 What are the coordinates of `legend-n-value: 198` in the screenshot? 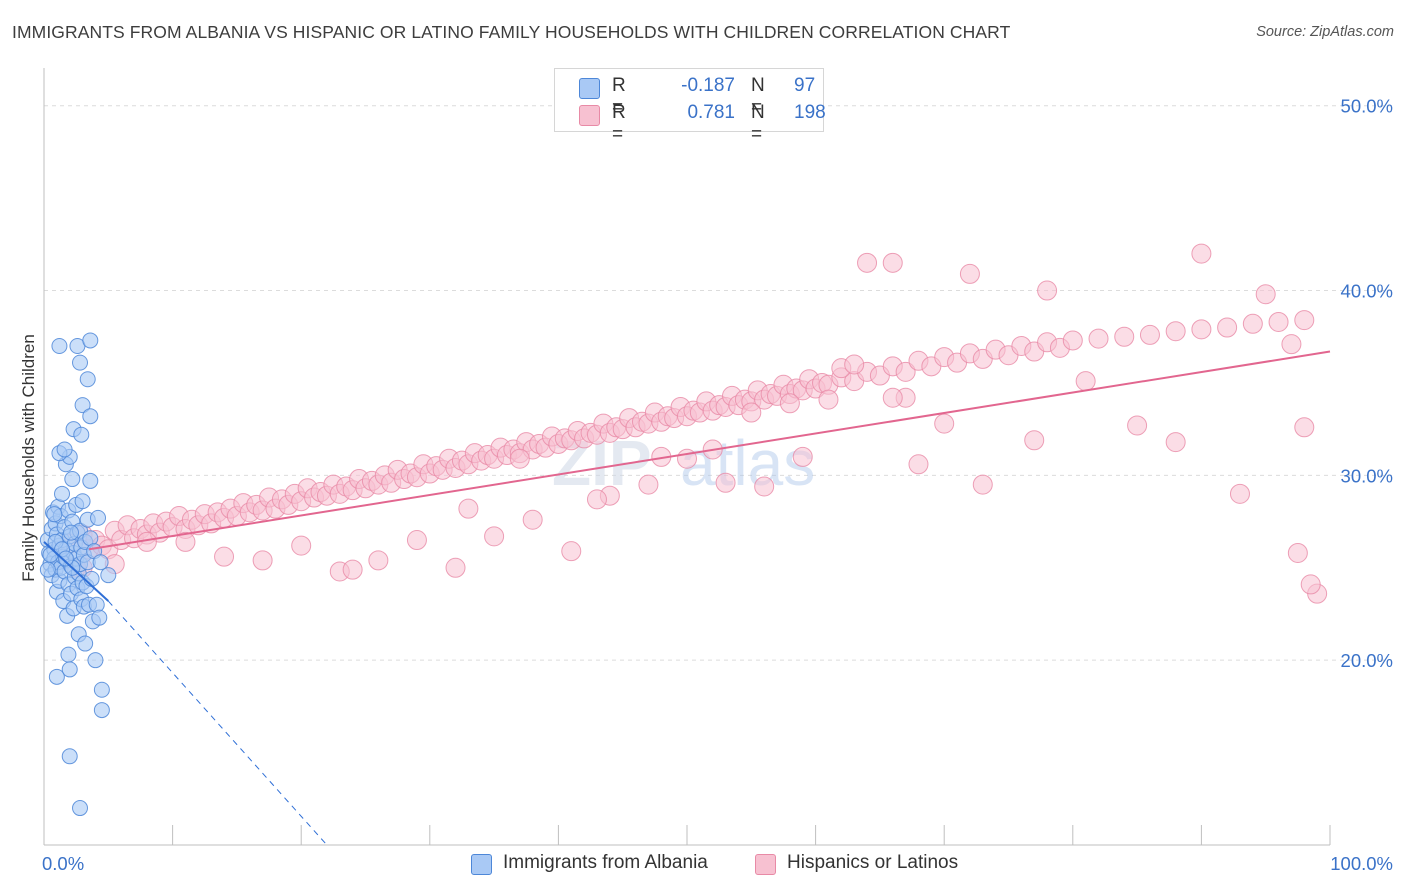 It's located at (810, 112).